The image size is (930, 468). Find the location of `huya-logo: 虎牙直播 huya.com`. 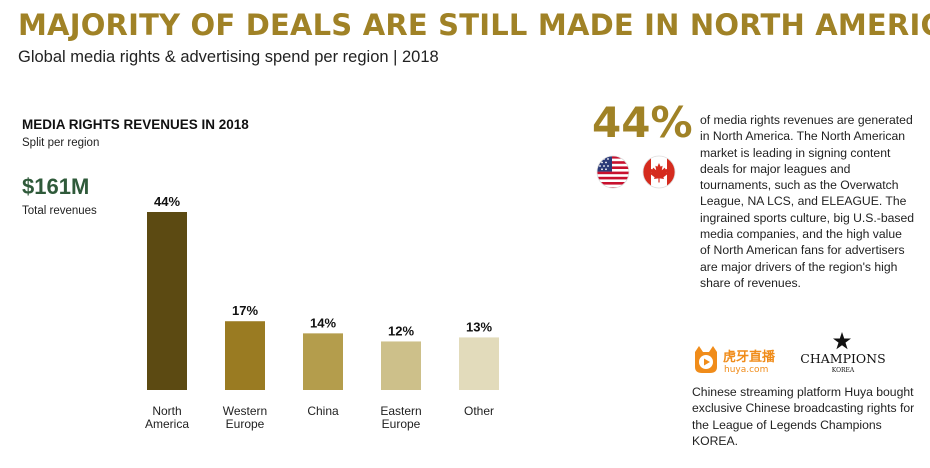

huya-logo: 虎牙直播 huya.com is located at coordinates (735, 360).